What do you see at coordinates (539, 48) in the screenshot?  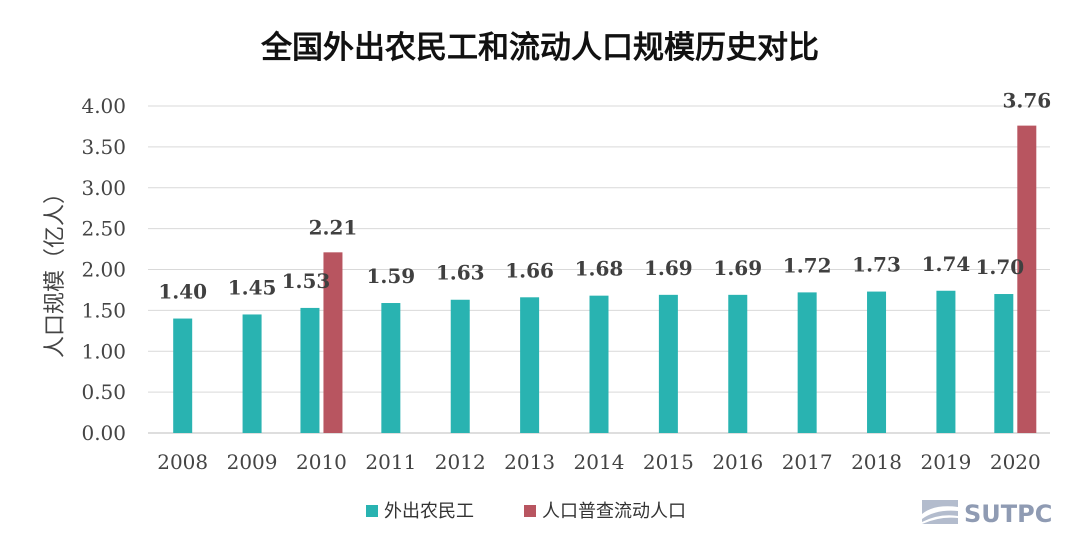 I see `chart-title: 全国外出农民工和流动人口规模历史对比` at bounding box center [539, 48].